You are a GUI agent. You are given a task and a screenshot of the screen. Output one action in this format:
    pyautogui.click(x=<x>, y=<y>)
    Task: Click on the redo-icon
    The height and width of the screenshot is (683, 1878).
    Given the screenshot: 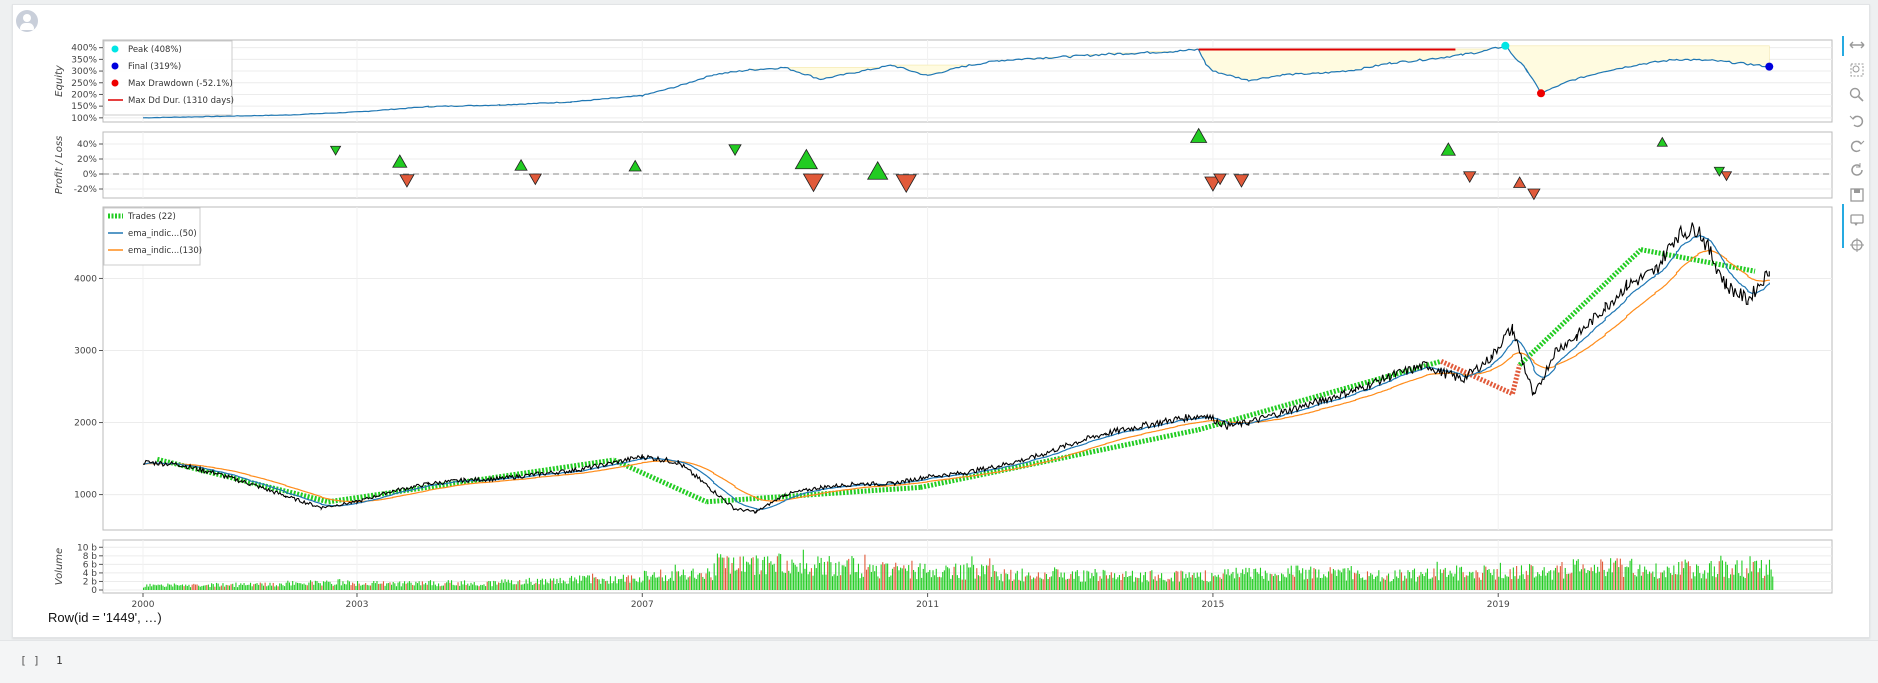 What is the action you would take?
    pyautogui.click(x=1857, y=145)
    